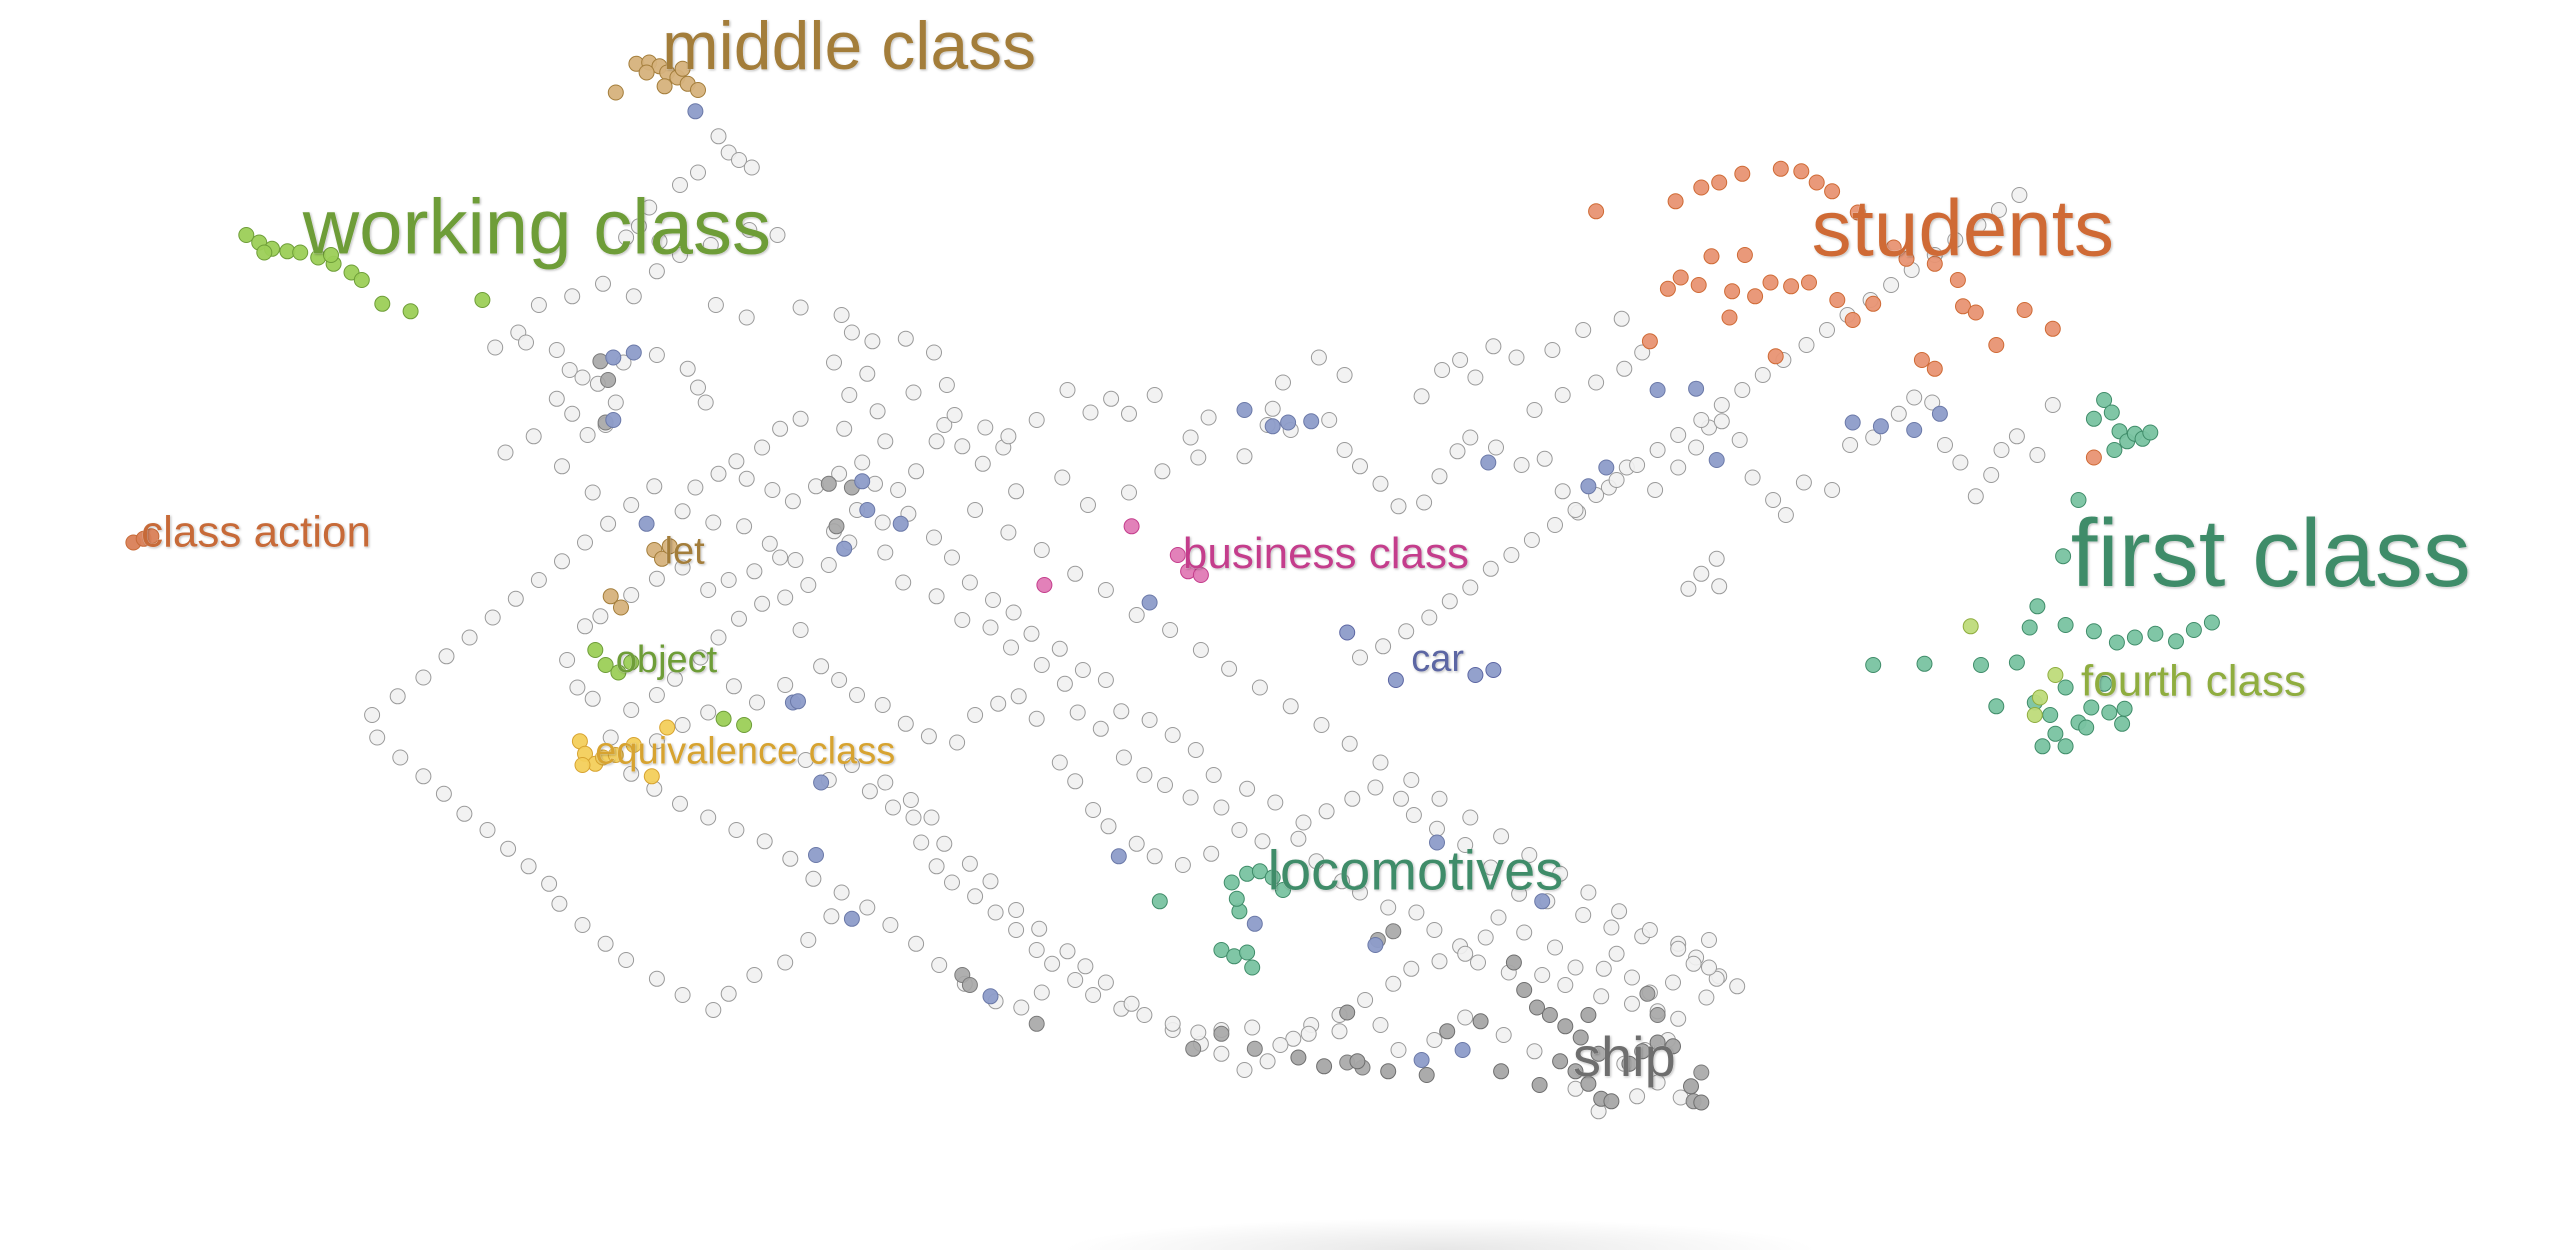 This screenshot has height=1250, width=2566. I want to click on data-point-car, so click(1493, 670).